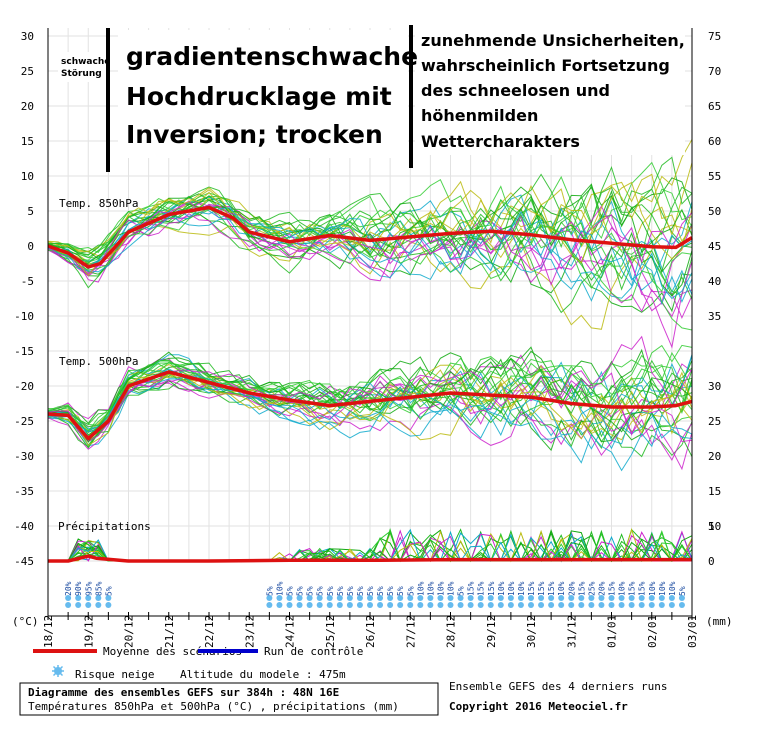 Image resolution: width=758 pixels, height=749 pixels. Describe the element at coordinates (370, 558) in the screenshot. I see `mean-line-precip` at that location.